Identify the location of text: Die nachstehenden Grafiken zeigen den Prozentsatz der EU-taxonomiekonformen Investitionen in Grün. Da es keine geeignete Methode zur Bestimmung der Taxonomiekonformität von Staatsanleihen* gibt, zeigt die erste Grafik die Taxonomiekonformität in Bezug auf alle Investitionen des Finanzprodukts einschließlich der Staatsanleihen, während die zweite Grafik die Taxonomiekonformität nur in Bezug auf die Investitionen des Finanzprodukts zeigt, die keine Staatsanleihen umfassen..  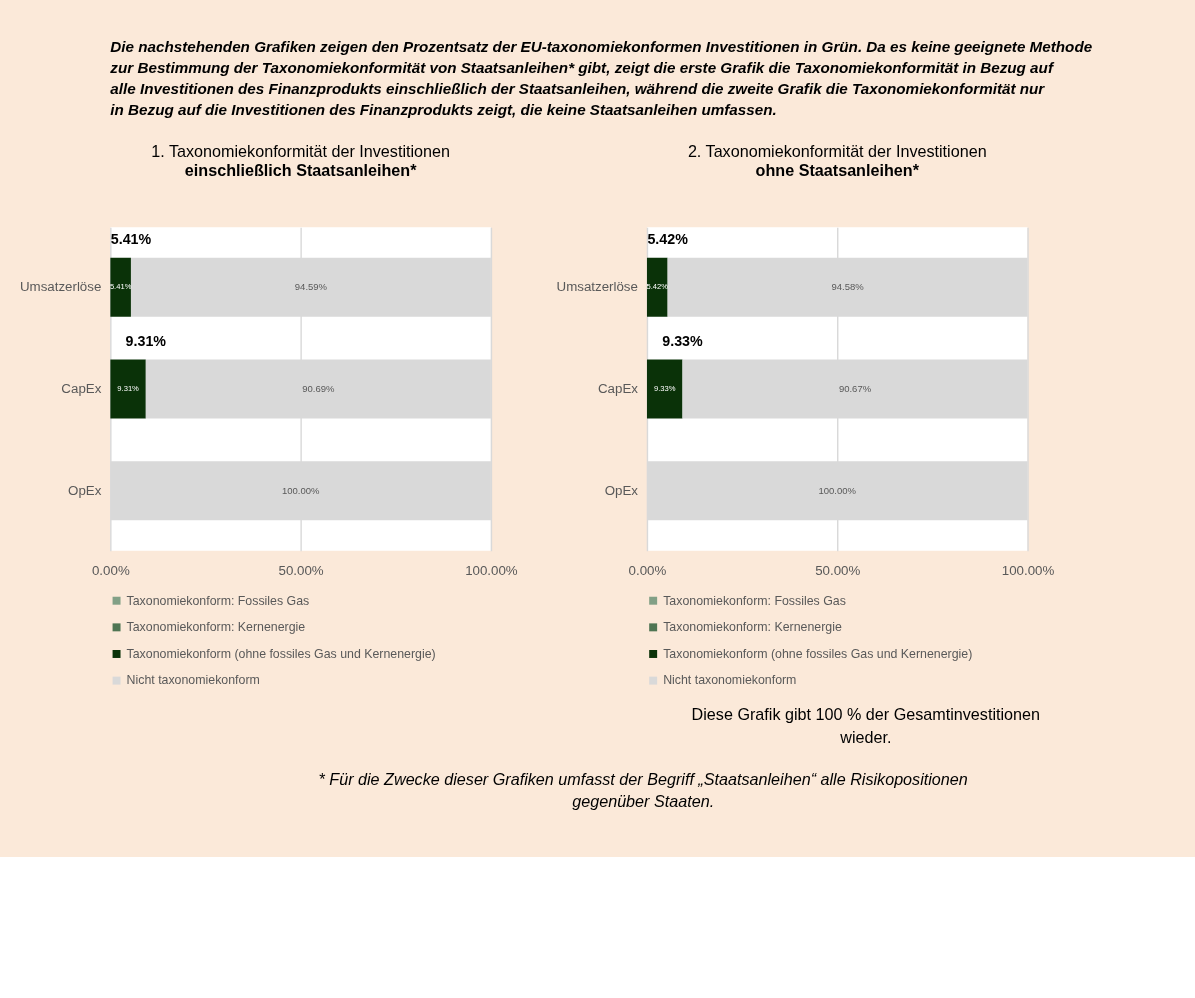
(601, 78).